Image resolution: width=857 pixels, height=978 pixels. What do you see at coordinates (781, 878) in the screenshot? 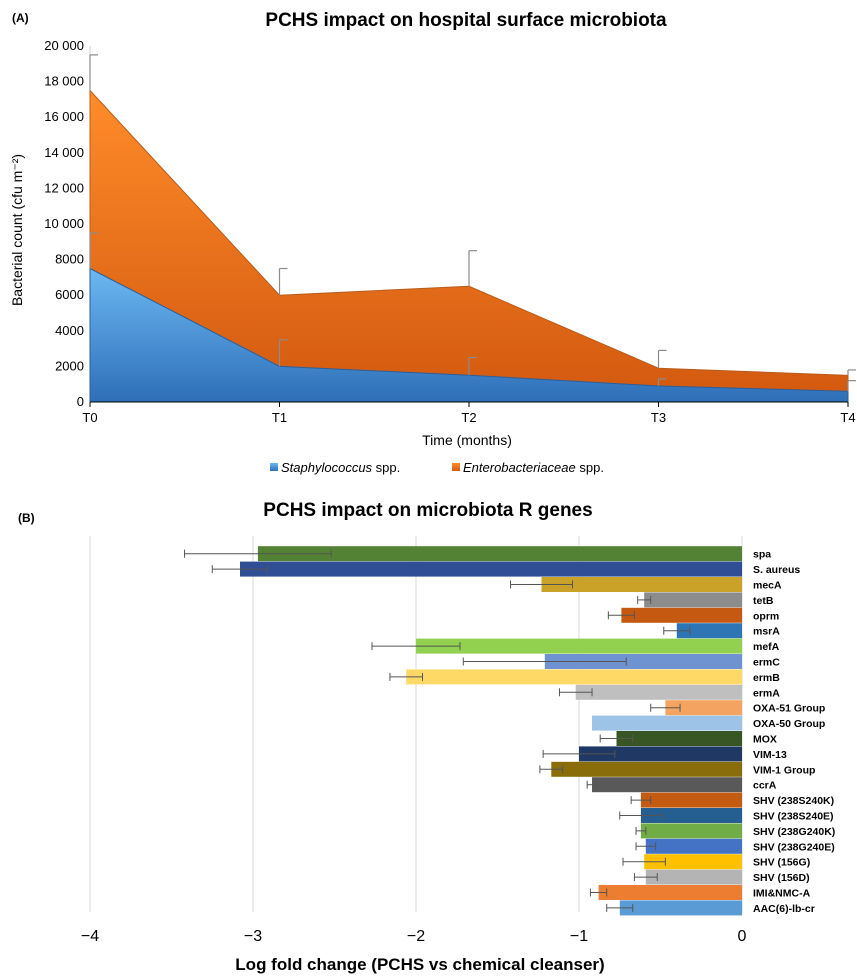
I see `gene-label-shv-156d: SHV (156D)` at bounding box center [781, 878].